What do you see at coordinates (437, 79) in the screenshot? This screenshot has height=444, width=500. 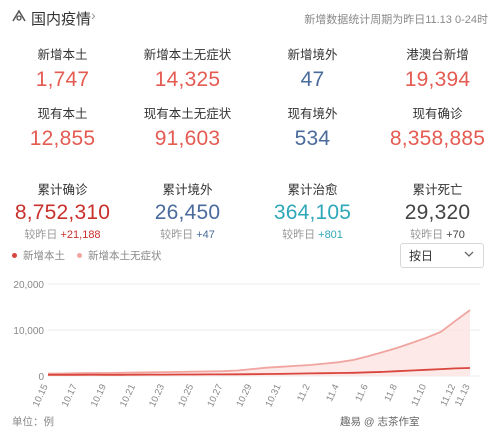 I see `stat-value: 19,394` at bounding box center [437, 79].